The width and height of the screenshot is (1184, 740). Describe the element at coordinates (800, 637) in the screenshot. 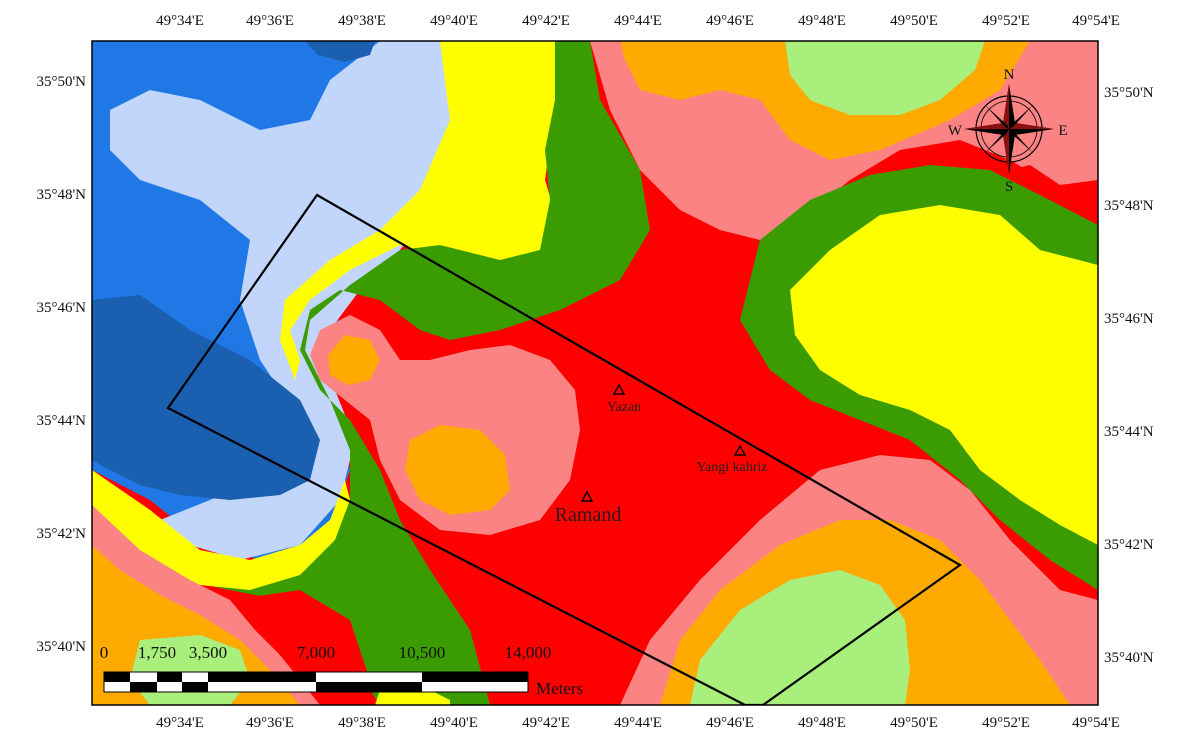

I see `light-green-zone-bottom-right` at that location.